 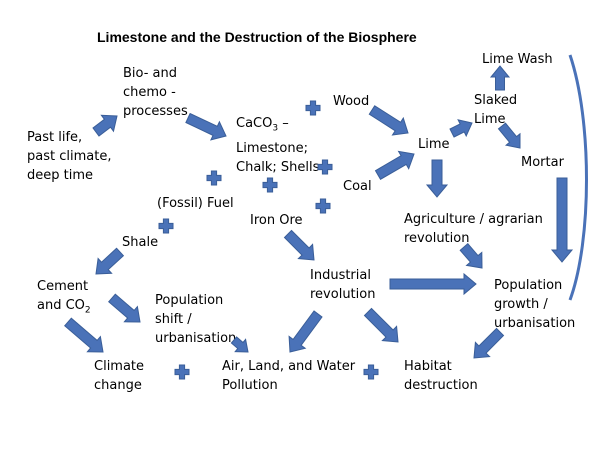 I want to click on node-coal: Coal, so click(x=357, y=186).